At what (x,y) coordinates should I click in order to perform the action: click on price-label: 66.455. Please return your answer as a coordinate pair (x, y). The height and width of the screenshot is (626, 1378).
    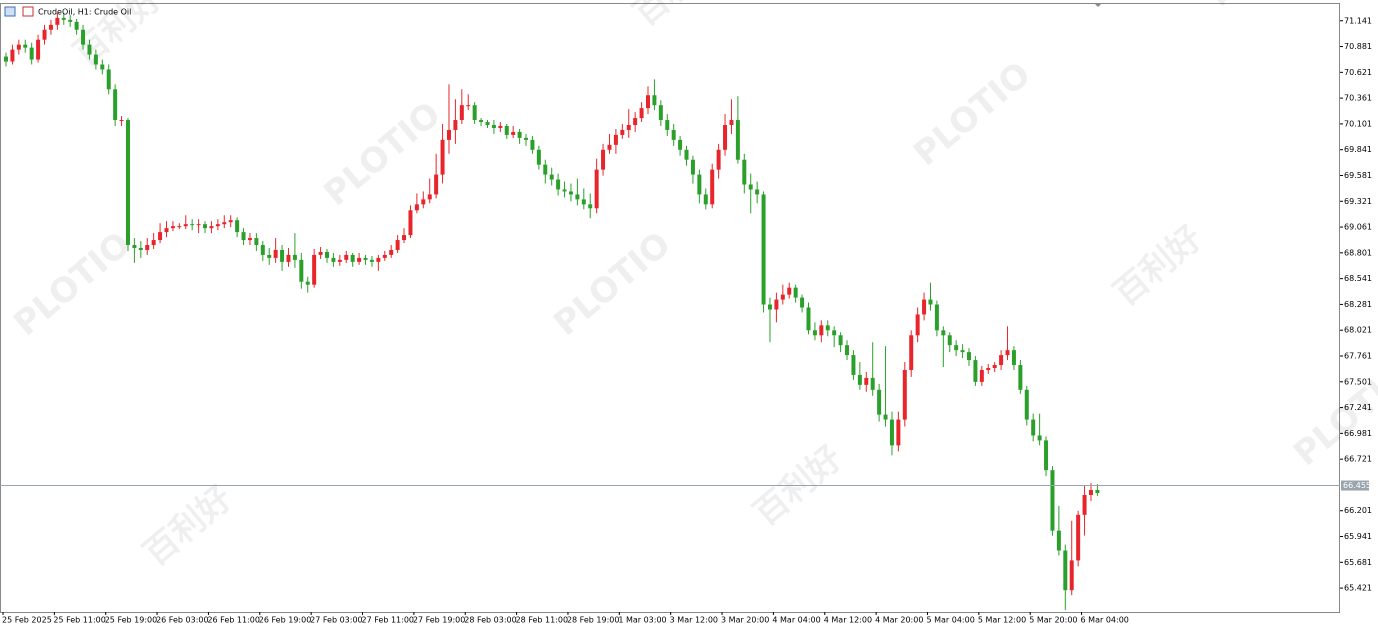
    Looking at the image, I should click on (1357, 485).